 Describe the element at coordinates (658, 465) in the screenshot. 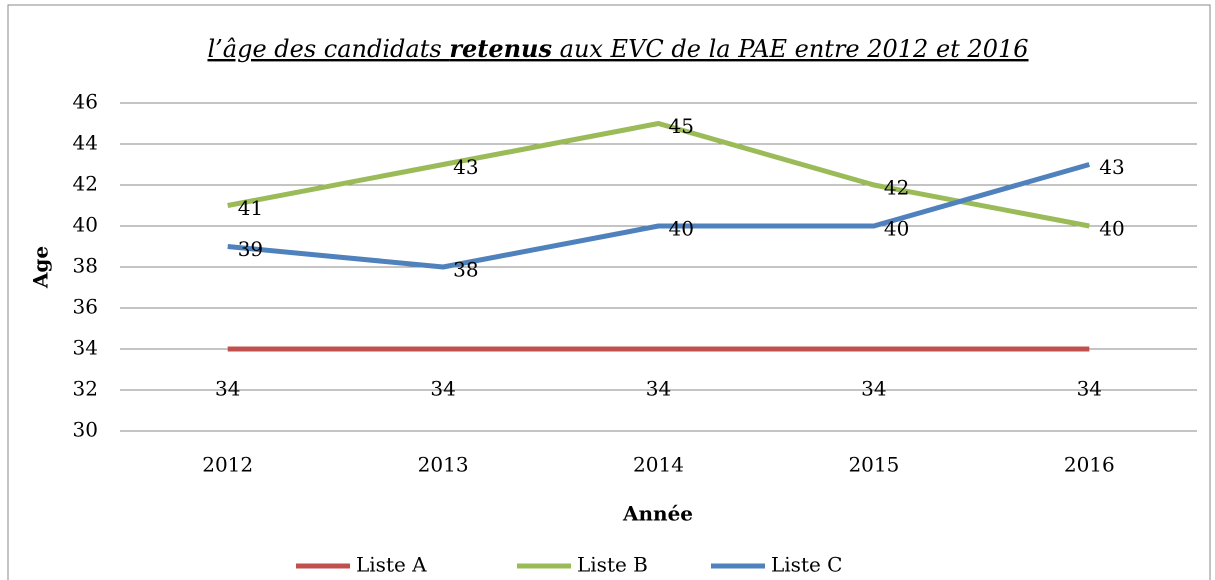

I see `x-tick-label: 2014` at that location.